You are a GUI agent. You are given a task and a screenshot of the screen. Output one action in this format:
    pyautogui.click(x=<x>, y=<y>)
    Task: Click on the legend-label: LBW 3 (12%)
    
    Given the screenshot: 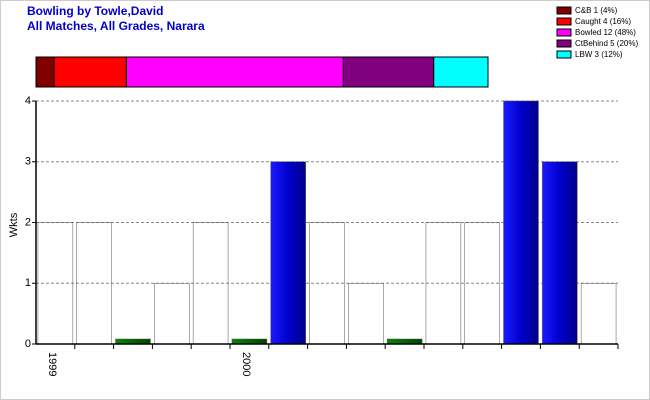 What is the action you would take?
    pyautogui.click(x=599, y=54)
    